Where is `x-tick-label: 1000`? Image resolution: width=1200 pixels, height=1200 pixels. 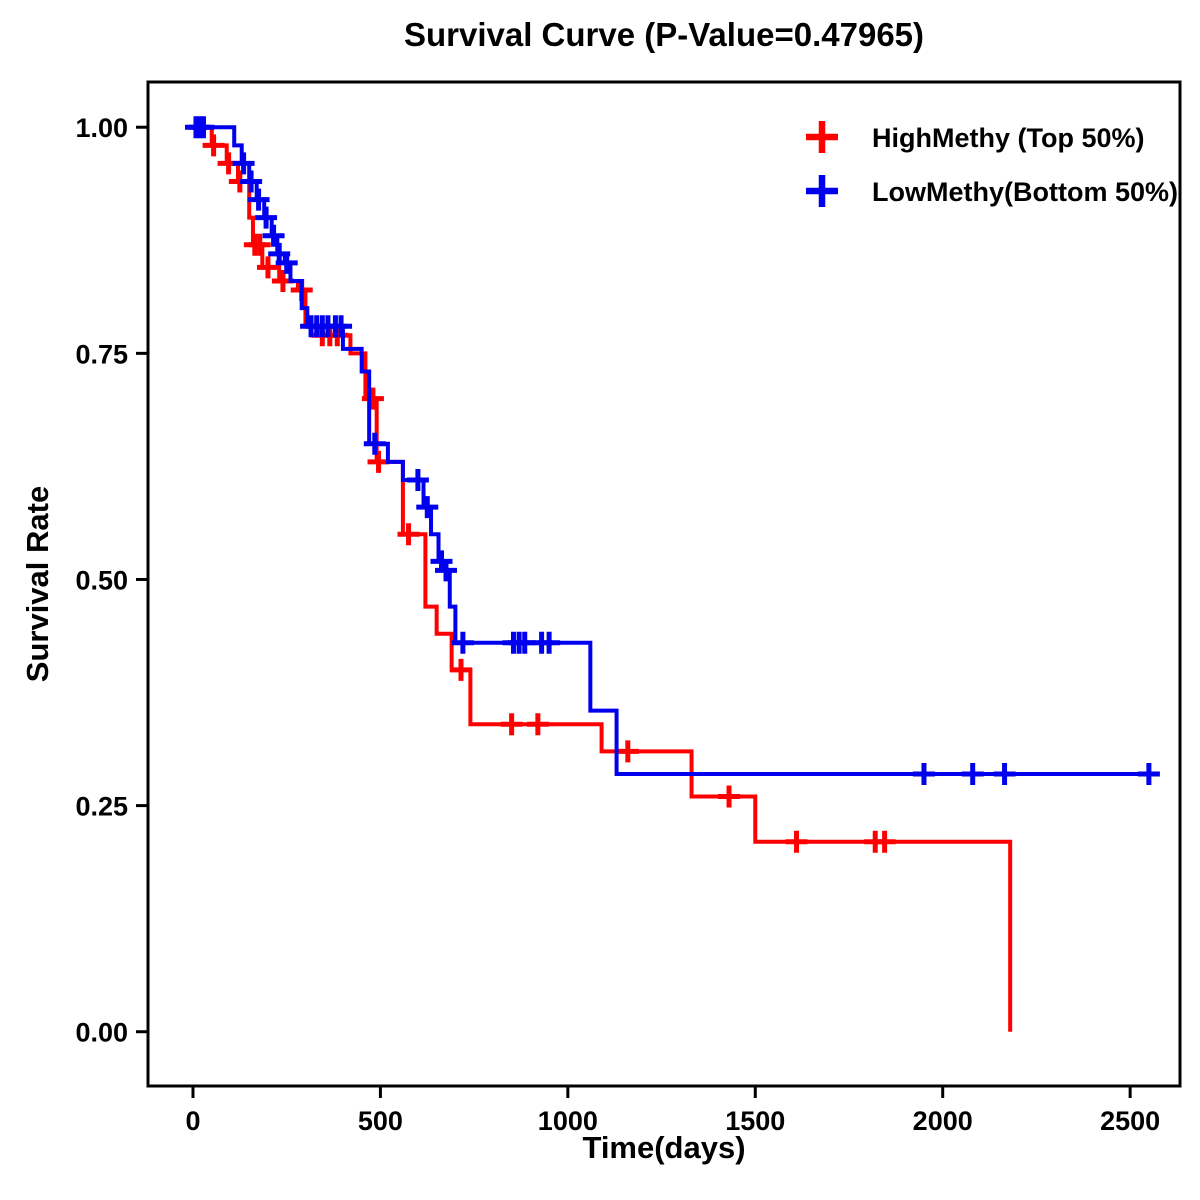 x-tick-label: 1000 is located at coordinates (568, 1121).